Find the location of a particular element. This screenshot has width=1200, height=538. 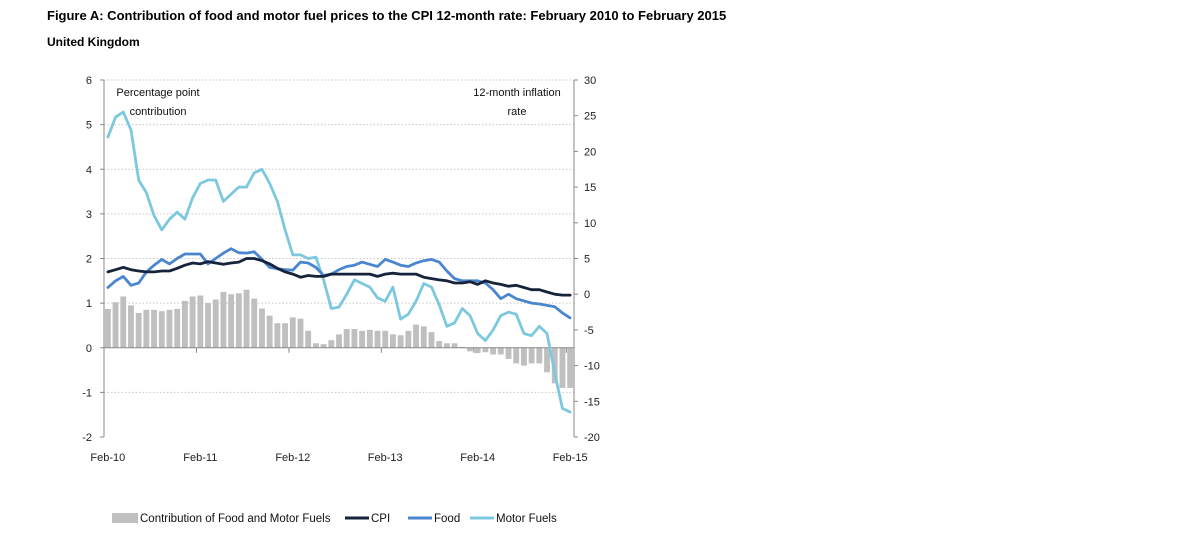

left-axis-label-line2: contribution is located at coordinates (158, 112).